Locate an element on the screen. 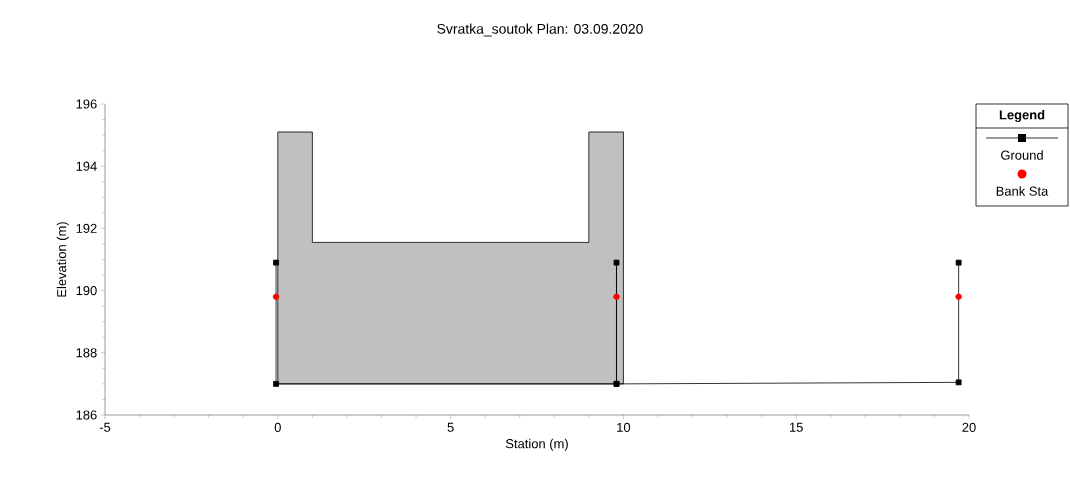 The width and height of the screenshot is (1070, 479). x-tick-label: 20 is located at coordinates (969, 427).